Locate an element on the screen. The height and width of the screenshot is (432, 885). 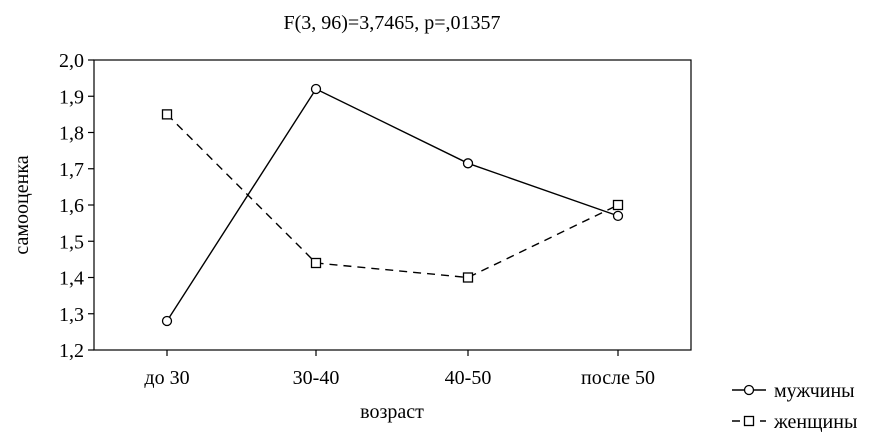
legend: мужчины женщины is located at coordinates (794, 406).